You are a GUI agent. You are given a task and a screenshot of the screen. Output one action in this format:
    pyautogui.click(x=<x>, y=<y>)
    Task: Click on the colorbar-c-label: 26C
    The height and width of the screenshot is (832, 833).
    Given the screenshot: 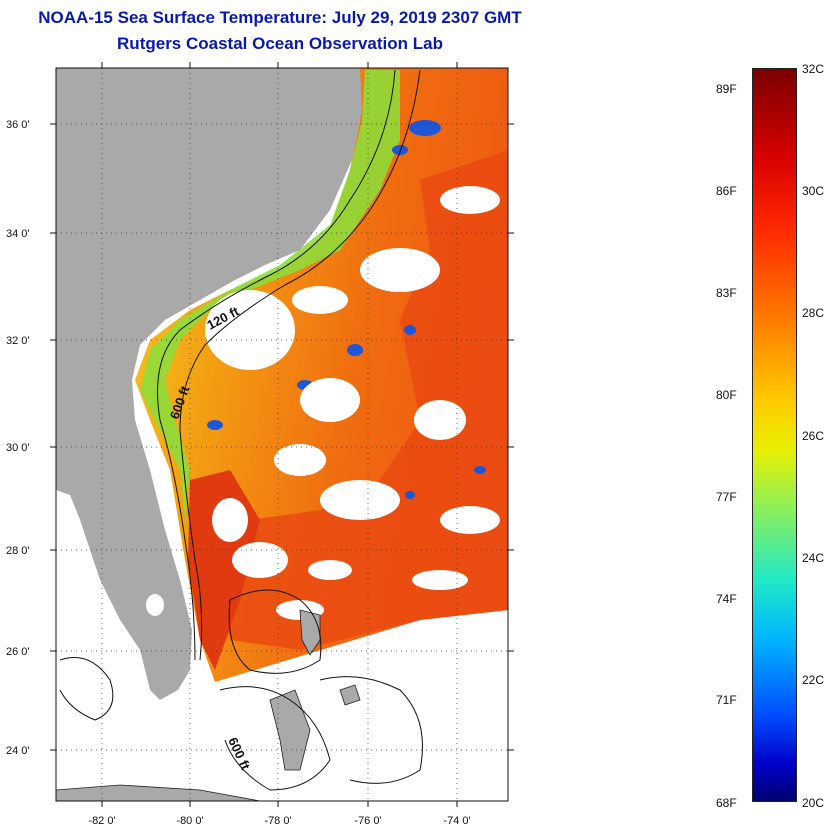 What is the action you would take?
    pyautogui.click(x=813, y=436)
    